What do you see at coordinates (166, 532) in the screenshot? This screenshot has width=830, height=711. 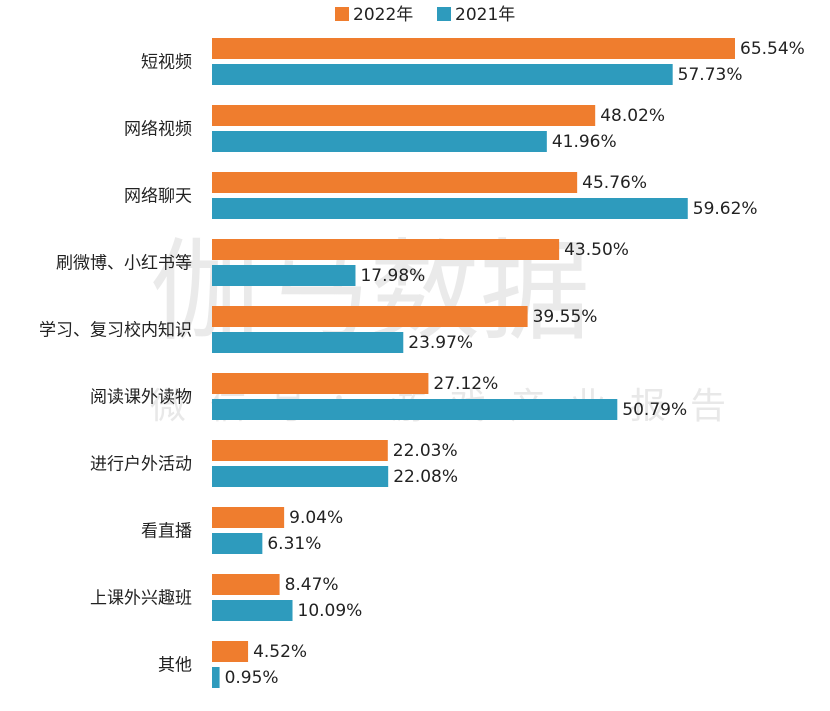 I see `category-label: 看直播` at bounding box center [166, 532].